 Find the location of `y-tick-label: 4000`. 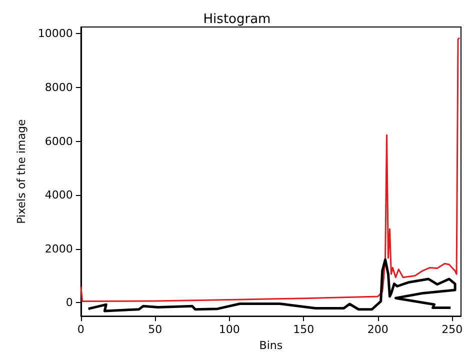

y-tick-label: 4000 is located at coordinates (58, 195).